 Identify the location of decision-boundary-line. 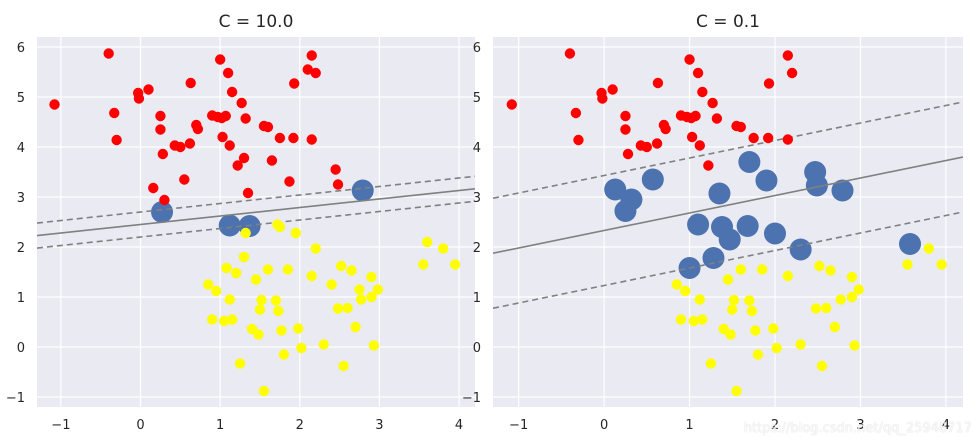
(256, 212).